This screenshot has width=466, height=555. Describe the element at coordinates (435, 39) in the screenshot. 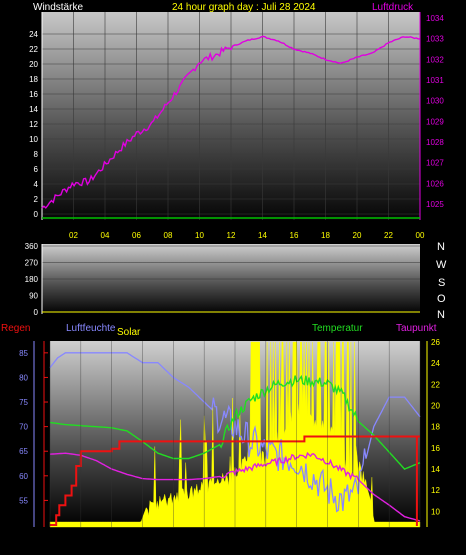

I see `luftdruck-tick-label: 1033` at that location.